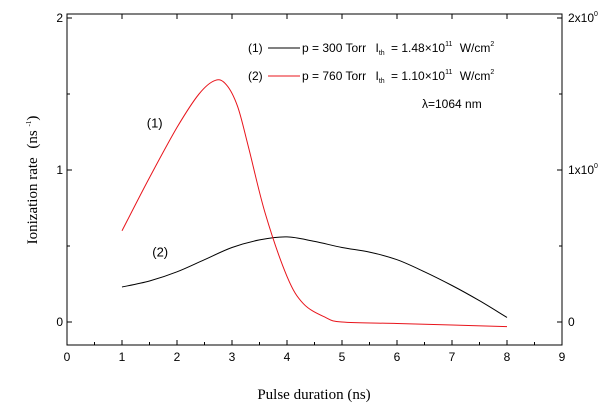 This screenshot has width=614, height=407. What do you see at coordinates (583, 170) in the screenshot?
I see `y2-tick-label: 1x100` at bounding box center [583, 170].